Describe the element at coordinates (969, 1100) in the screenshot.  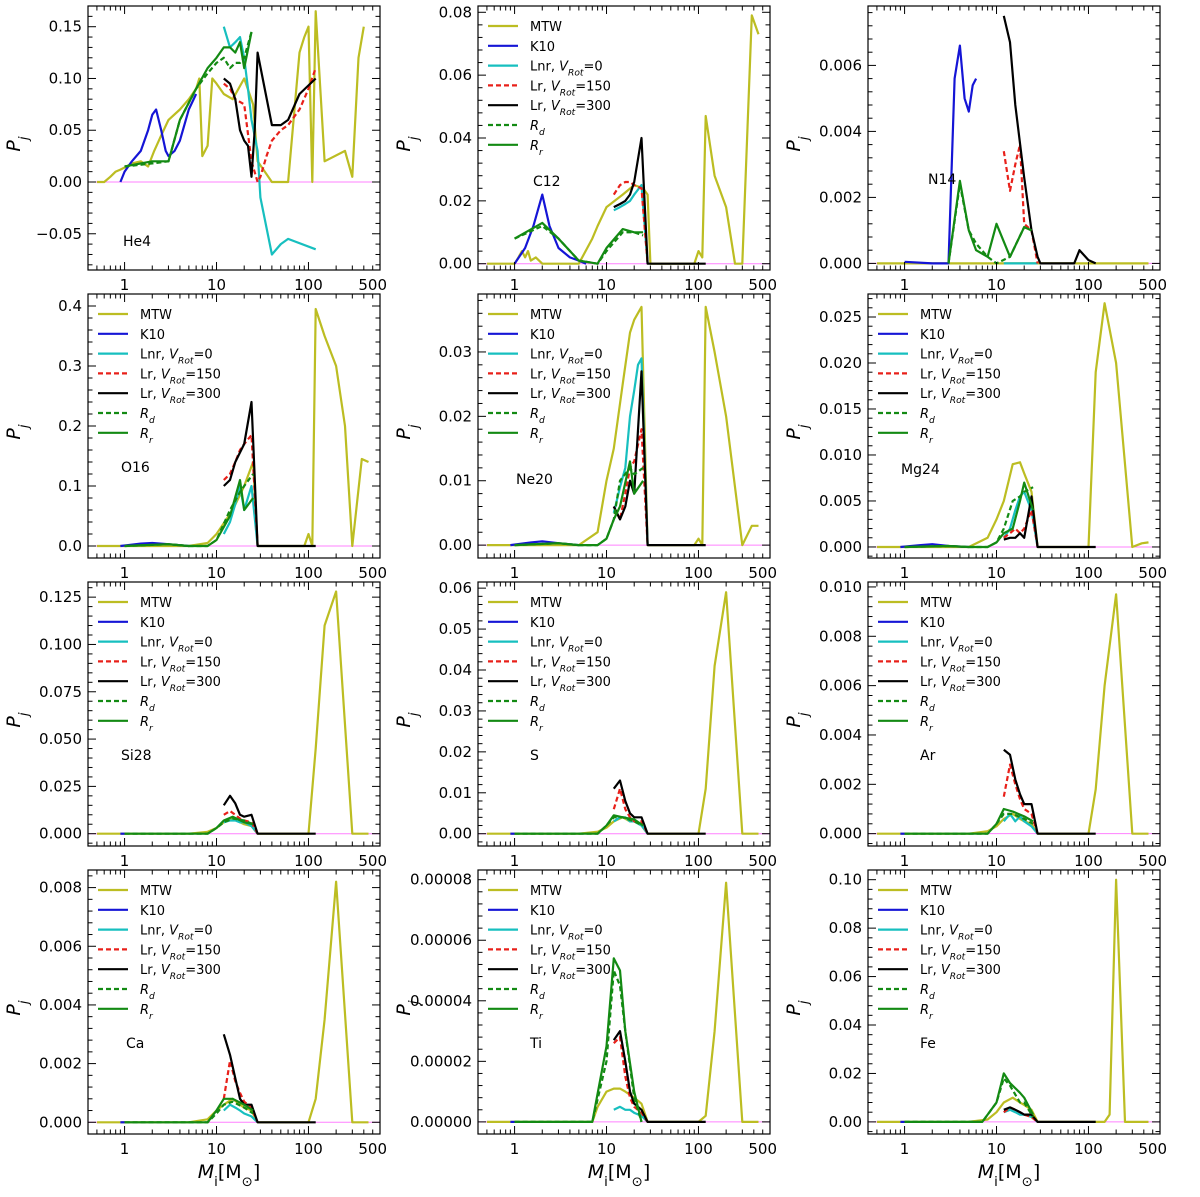
I see `series-line-rd` at that location.